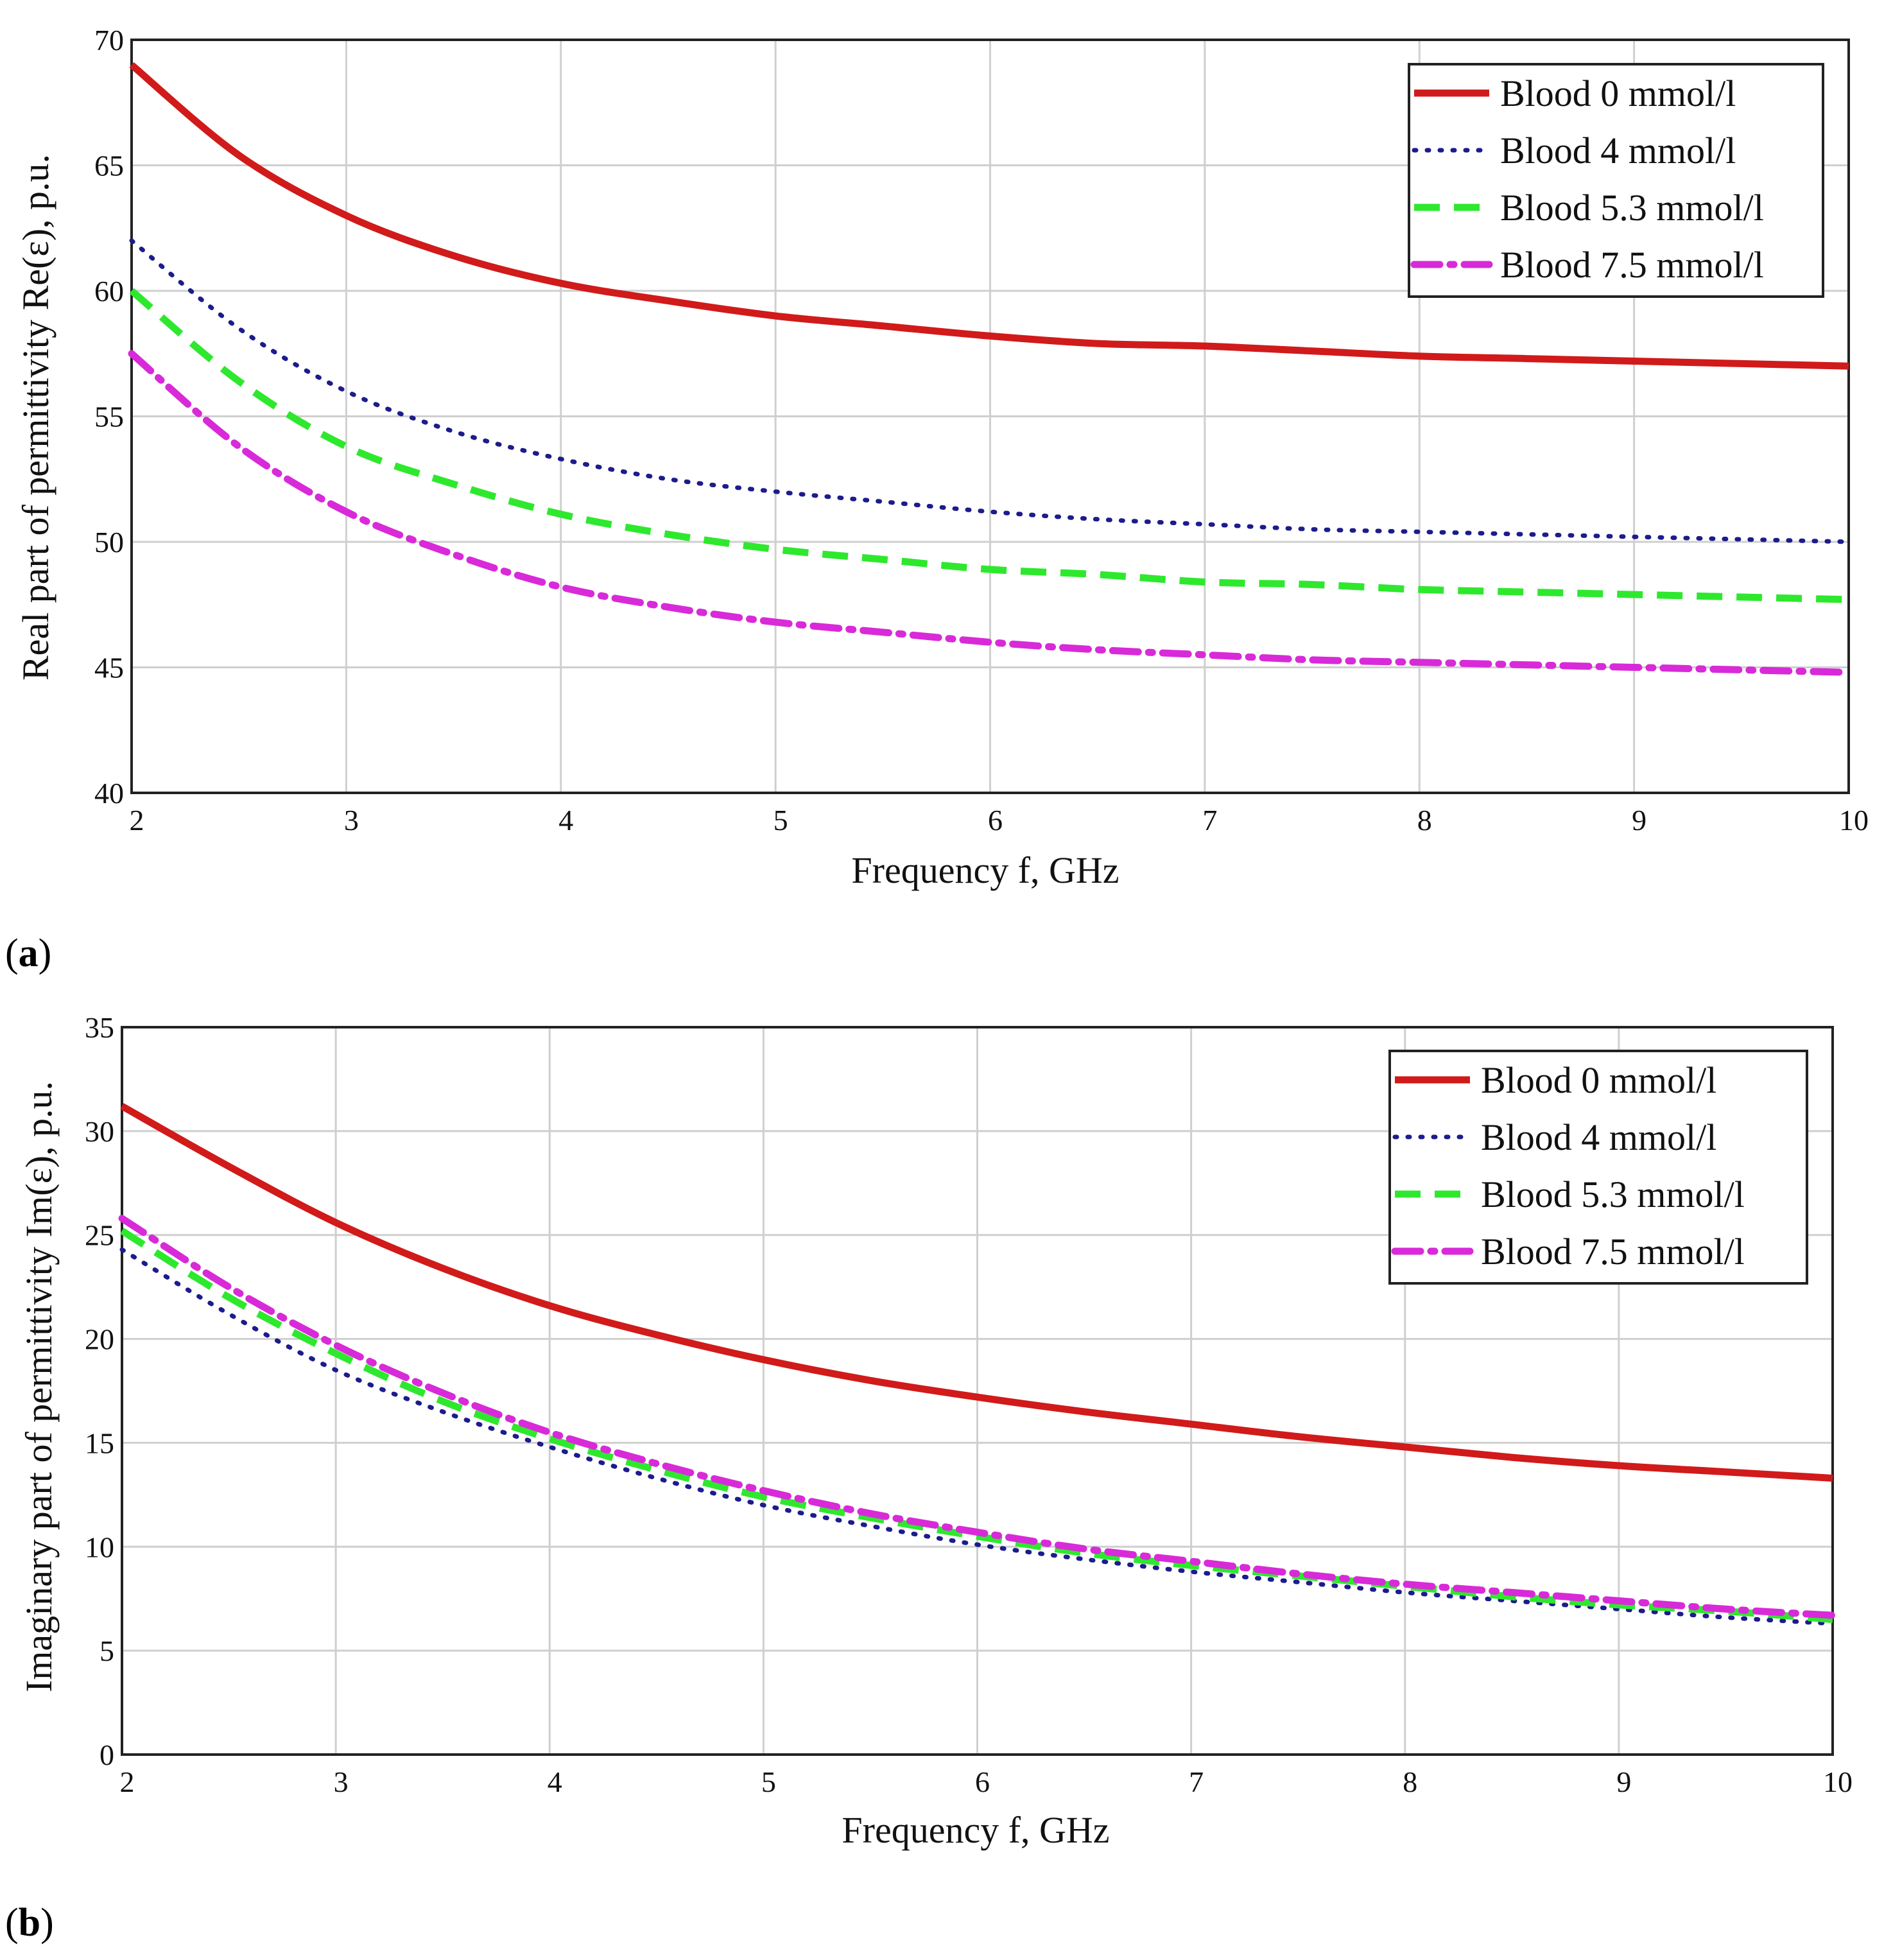 The height and width of the screenshot is (1960, 1884). Describe the element at coordinates (137, 820) in the screenshot. I see `chart-a-x-tick-label: 2` at that location.